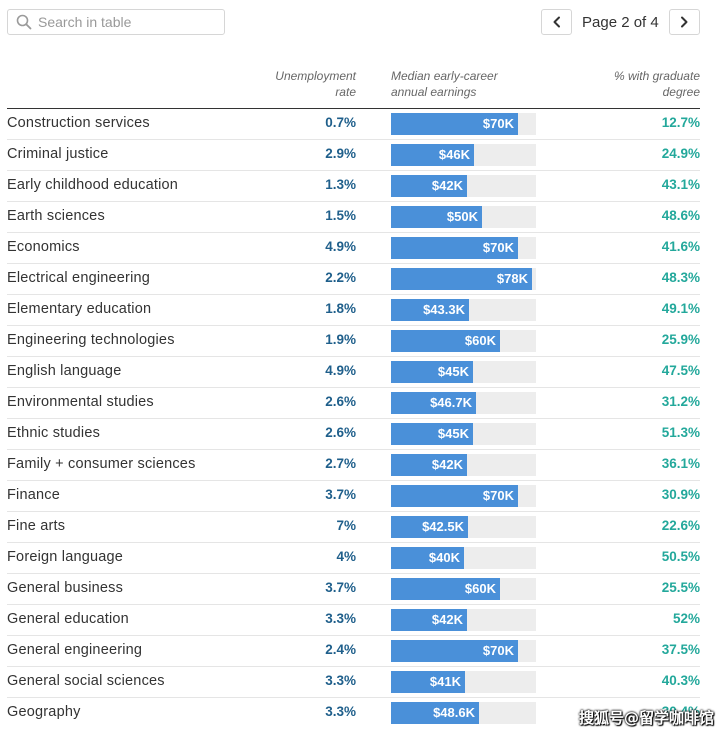  What do you see at coordinates (58, 154) in the screenshot?
I see `major-name: Criminal justice` at bounding box center [58, 154].